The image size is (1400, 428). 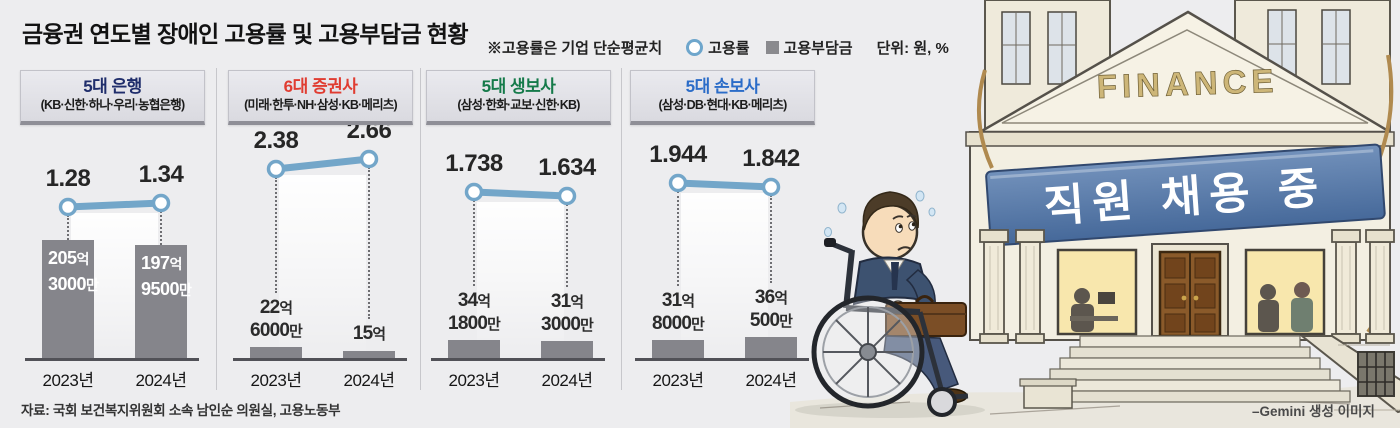 What do you see at coordinates (1185, 195) in the screenshot?
I see `hiring-banner: 직원 채용 중` at bounding box center [1185, 195].